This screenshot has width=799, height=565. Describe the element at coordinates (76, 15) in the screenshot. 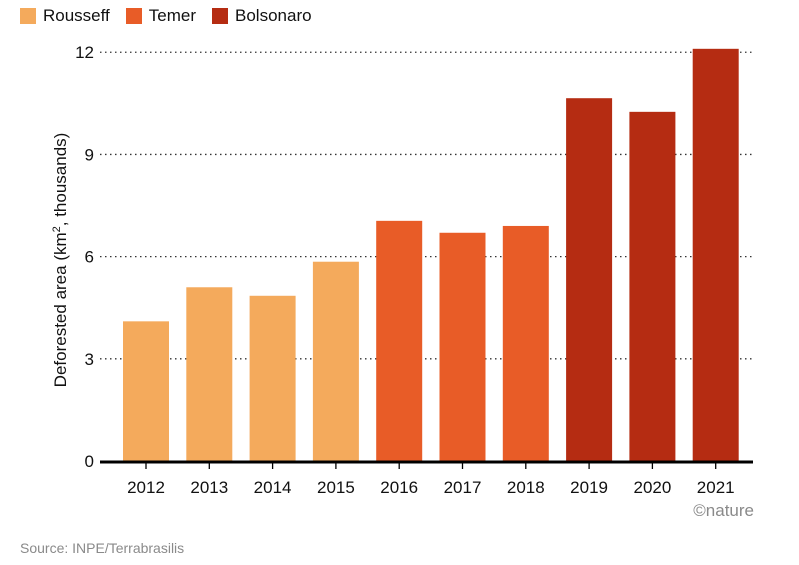

I see `legend-label-rousseff: Rousseff` at that location.